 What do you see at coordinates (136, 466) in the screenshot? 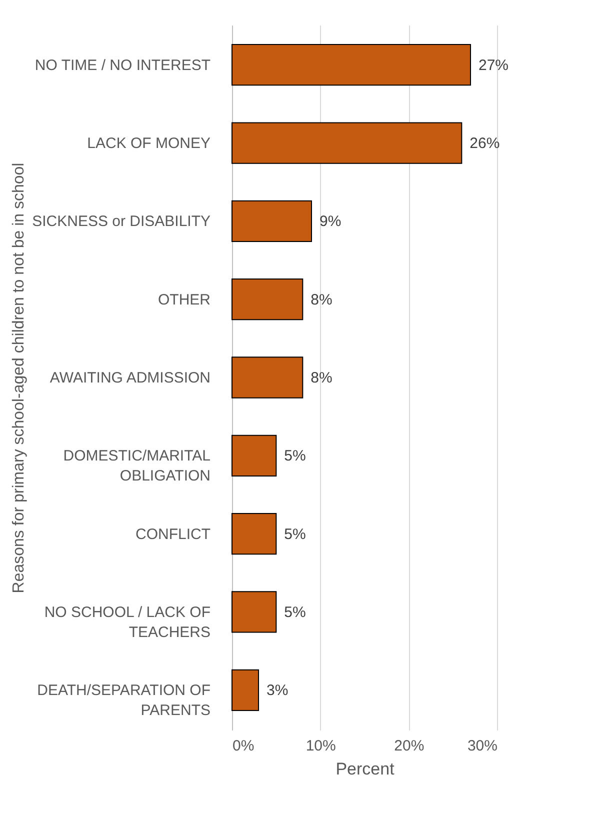
I see `y-tick-label: DOMESTIC/MARITAL OBLIGATION` at bounding box center [136, 466].